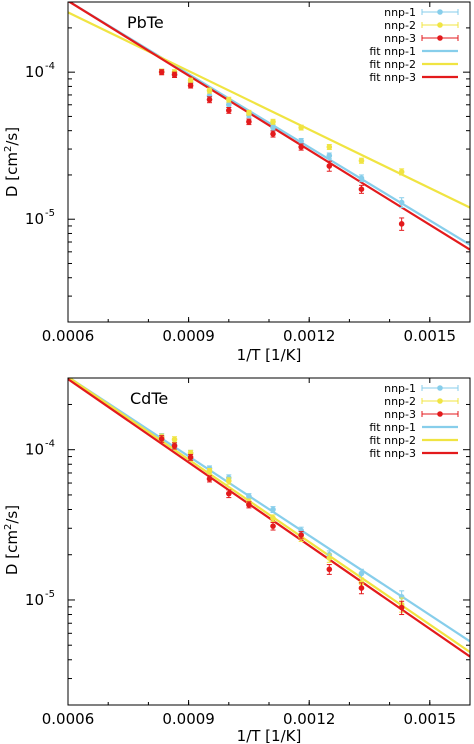 This screenshot has height=744, width=474. What do you see at coordinates (8, 149) in the screenshot?
I see `pbte-ylabel-sup: 2` at bounding box center [8, 149].